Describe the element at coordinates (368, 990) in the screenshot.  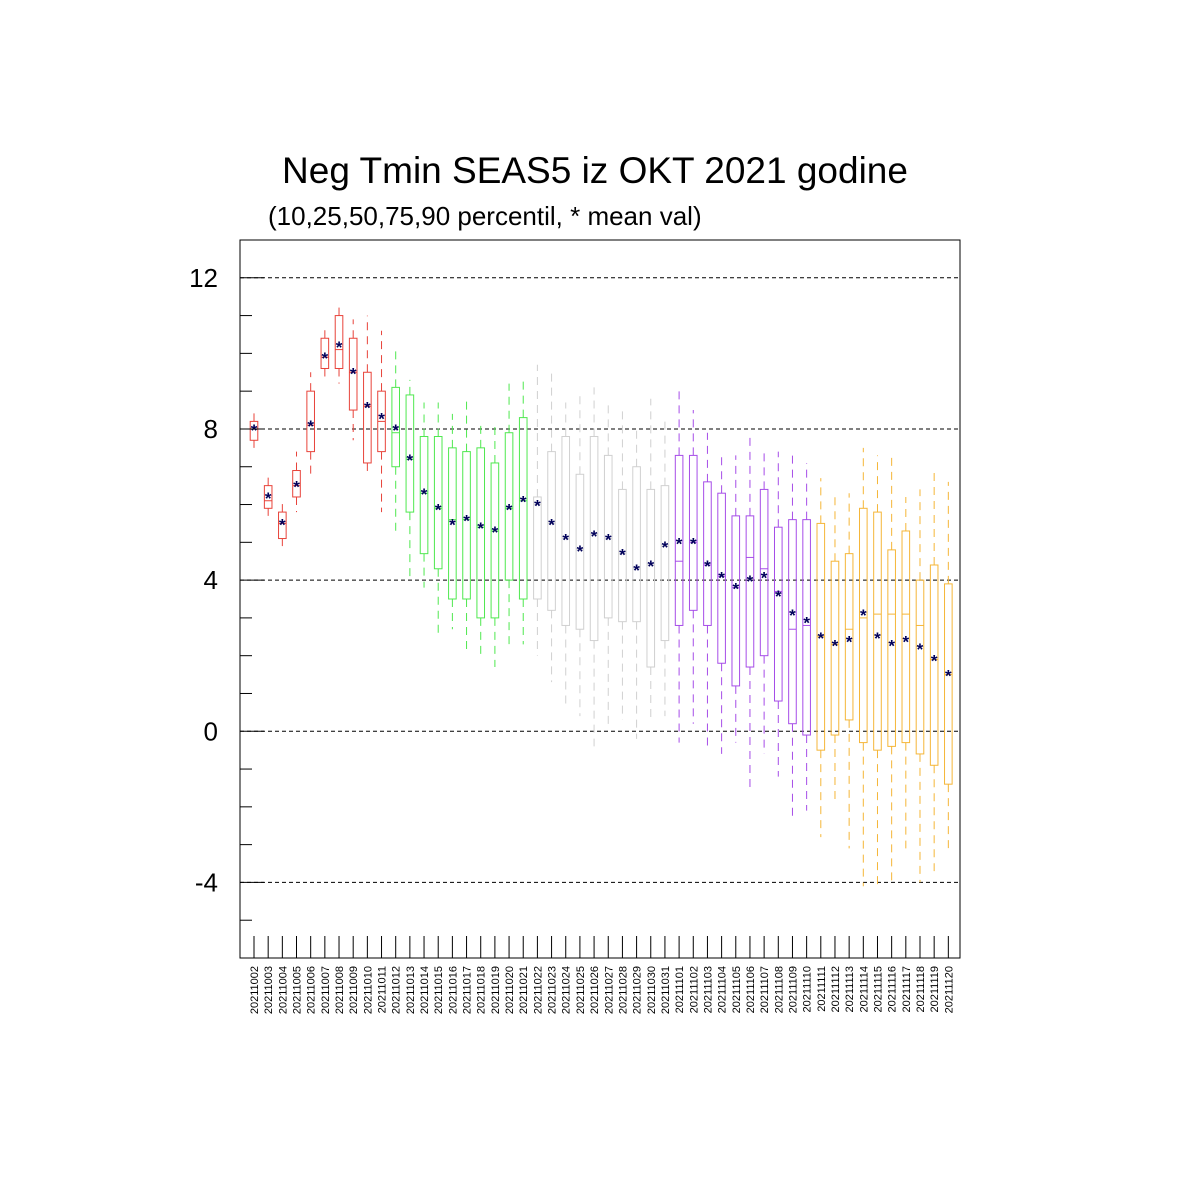
I see `x-tick-label: 20211010` at that location.